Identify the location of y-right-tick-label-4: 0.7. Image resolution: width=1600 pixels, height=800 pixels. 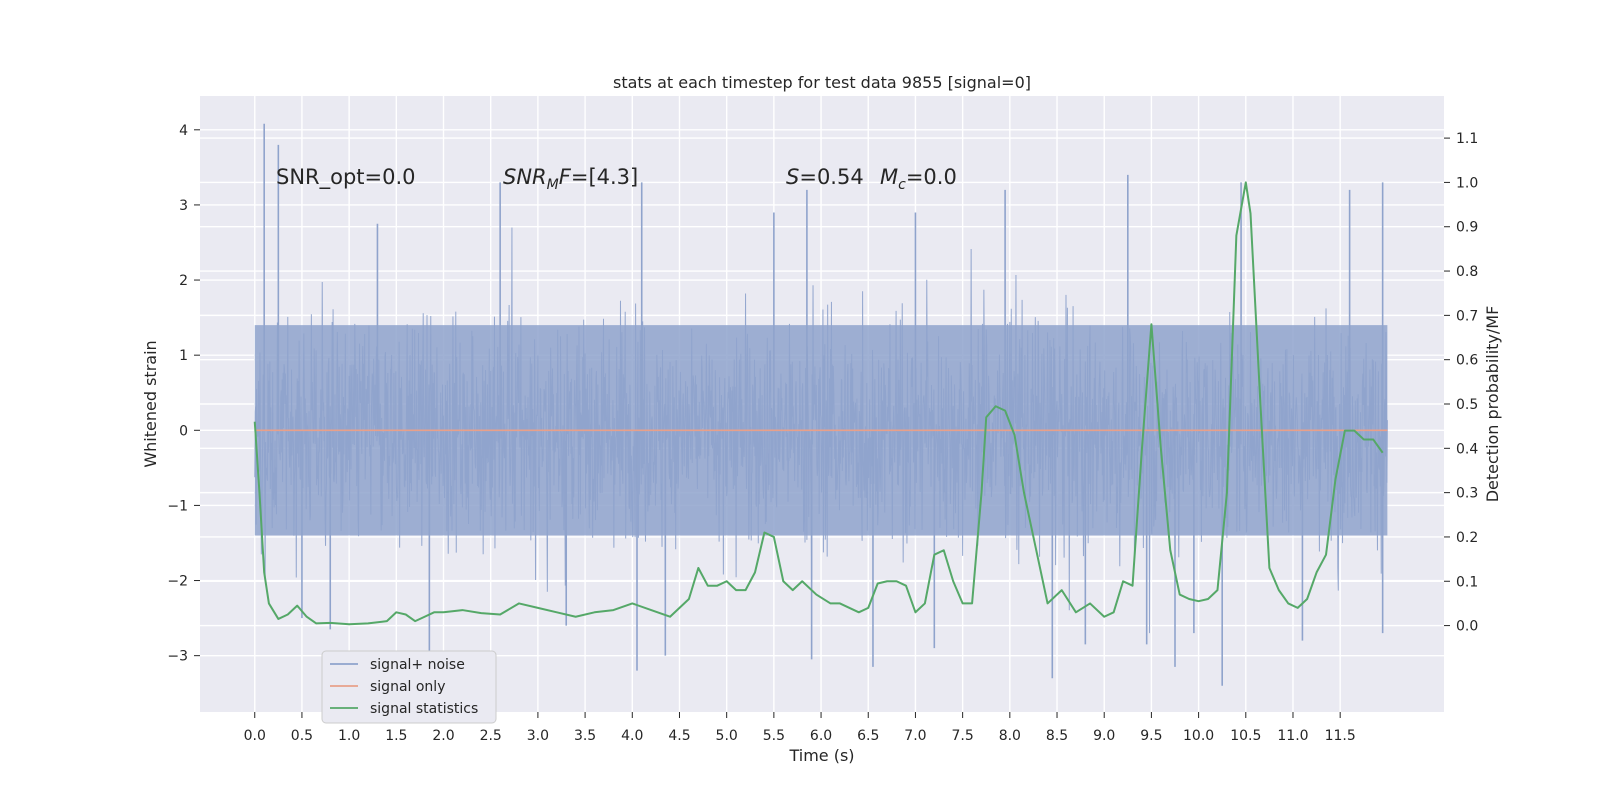
(1467, 316).